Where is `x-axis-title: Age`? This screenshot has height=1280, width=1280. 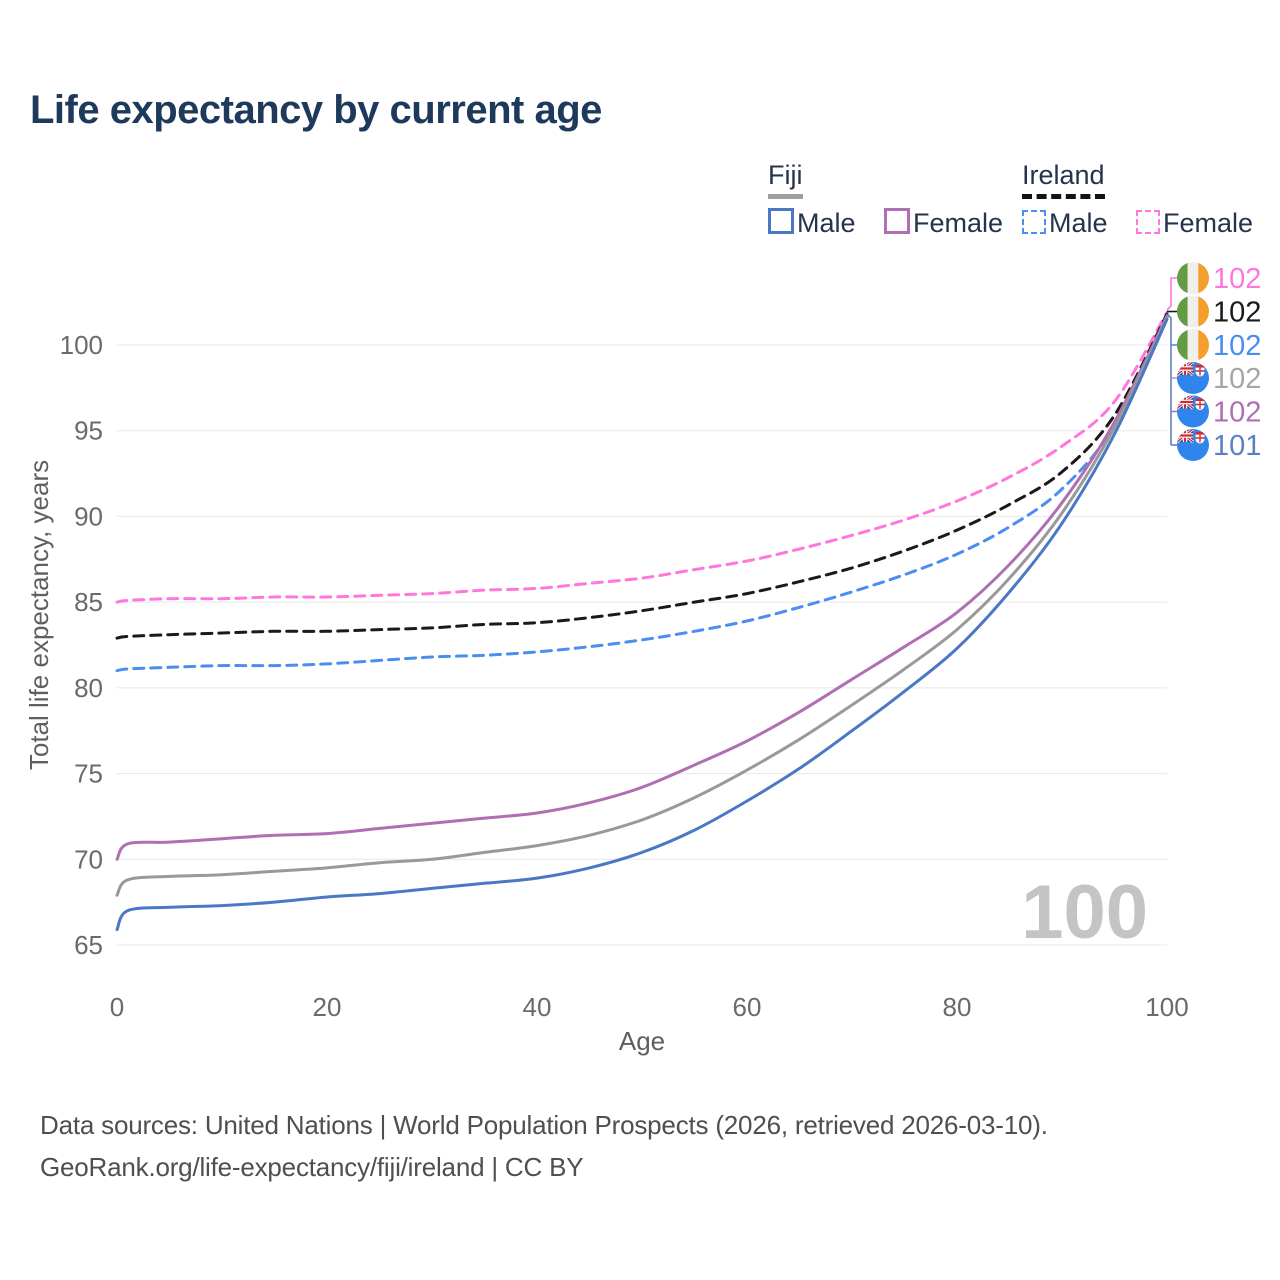 x-axis-title: Age is located at coordinates (642, 1041).